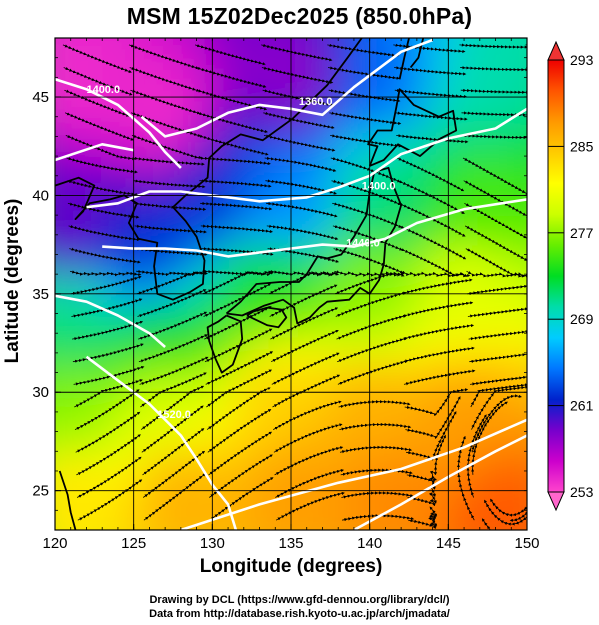  I want to click on contour-label: 1520.0, so click(174, 415).